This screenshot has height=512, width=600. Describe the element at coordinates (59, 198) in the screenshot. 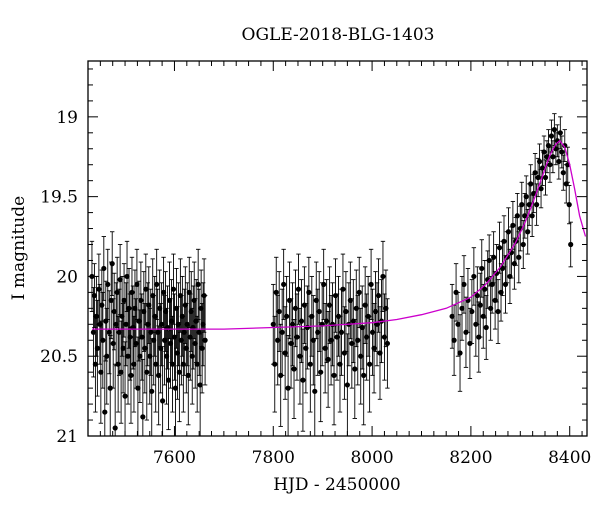

I see `y-tick-label: 19.5` at that location.